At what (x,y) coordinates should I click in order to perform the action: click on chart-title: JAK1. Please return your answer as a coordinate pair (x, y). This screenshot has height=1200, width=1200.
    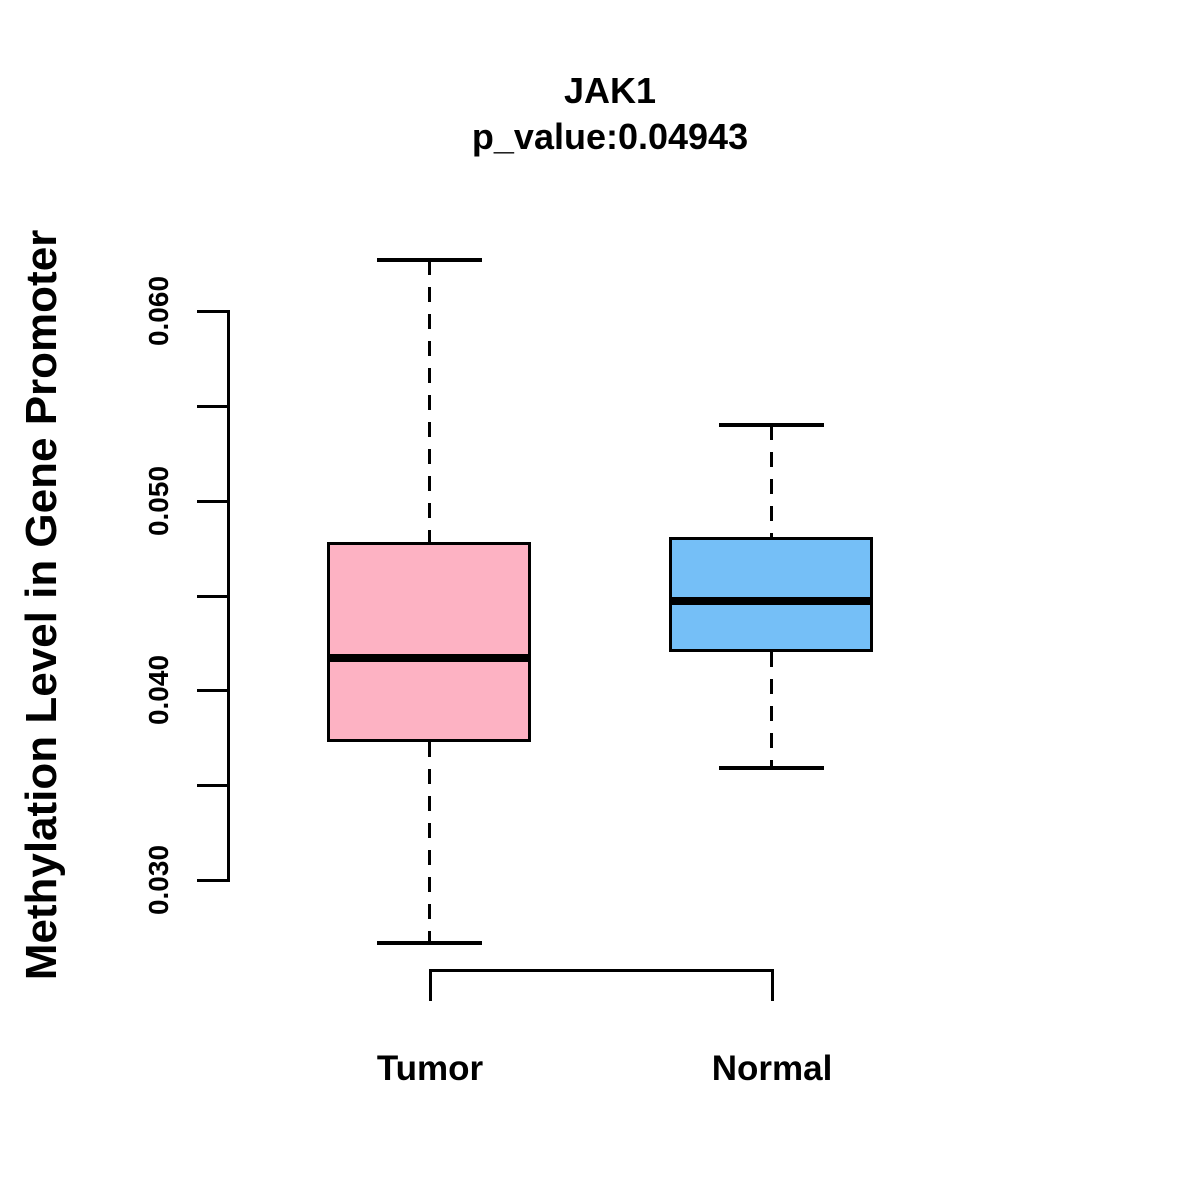
    Looking at the image, I should click on (610, 90).